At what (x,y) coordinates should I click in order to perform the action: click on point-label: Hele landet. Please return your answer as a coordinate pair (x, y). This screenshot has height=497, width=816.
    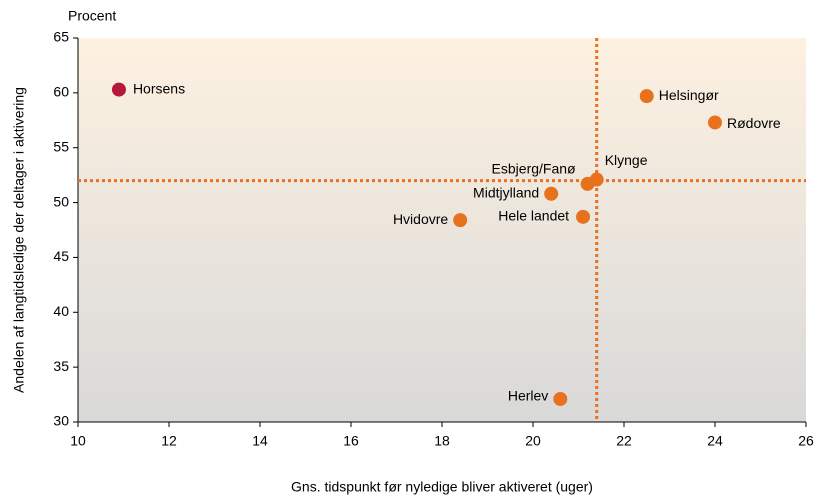
    Looking at the image, I should click on (533, 216).